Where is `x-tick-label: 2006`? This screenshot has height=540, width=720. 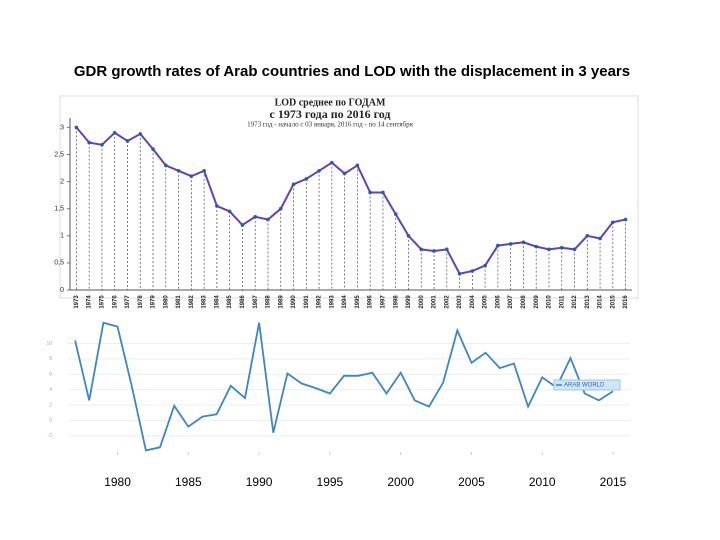
x-tick-label: 2006 is located at coordinates (498, 302).